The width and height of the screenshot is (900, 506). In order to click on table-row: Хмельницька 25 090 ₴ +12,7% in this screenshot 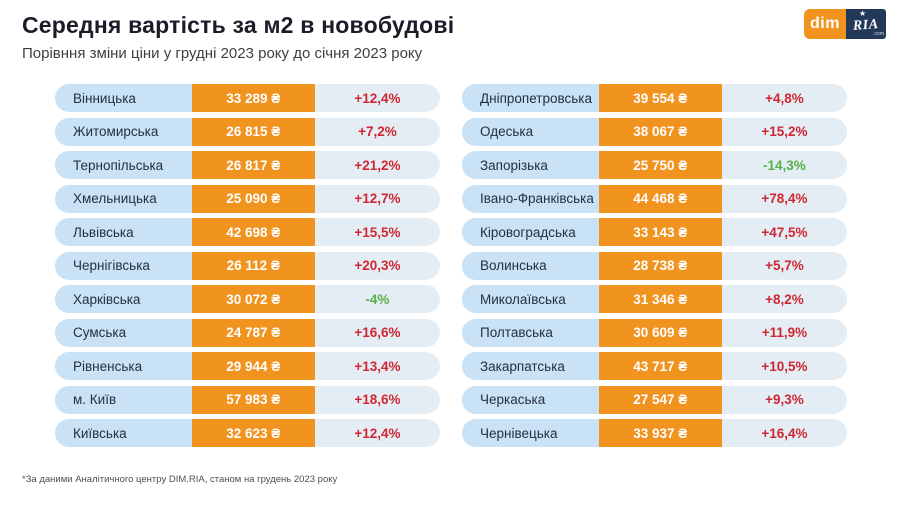, I will do `click(247, 198)`.